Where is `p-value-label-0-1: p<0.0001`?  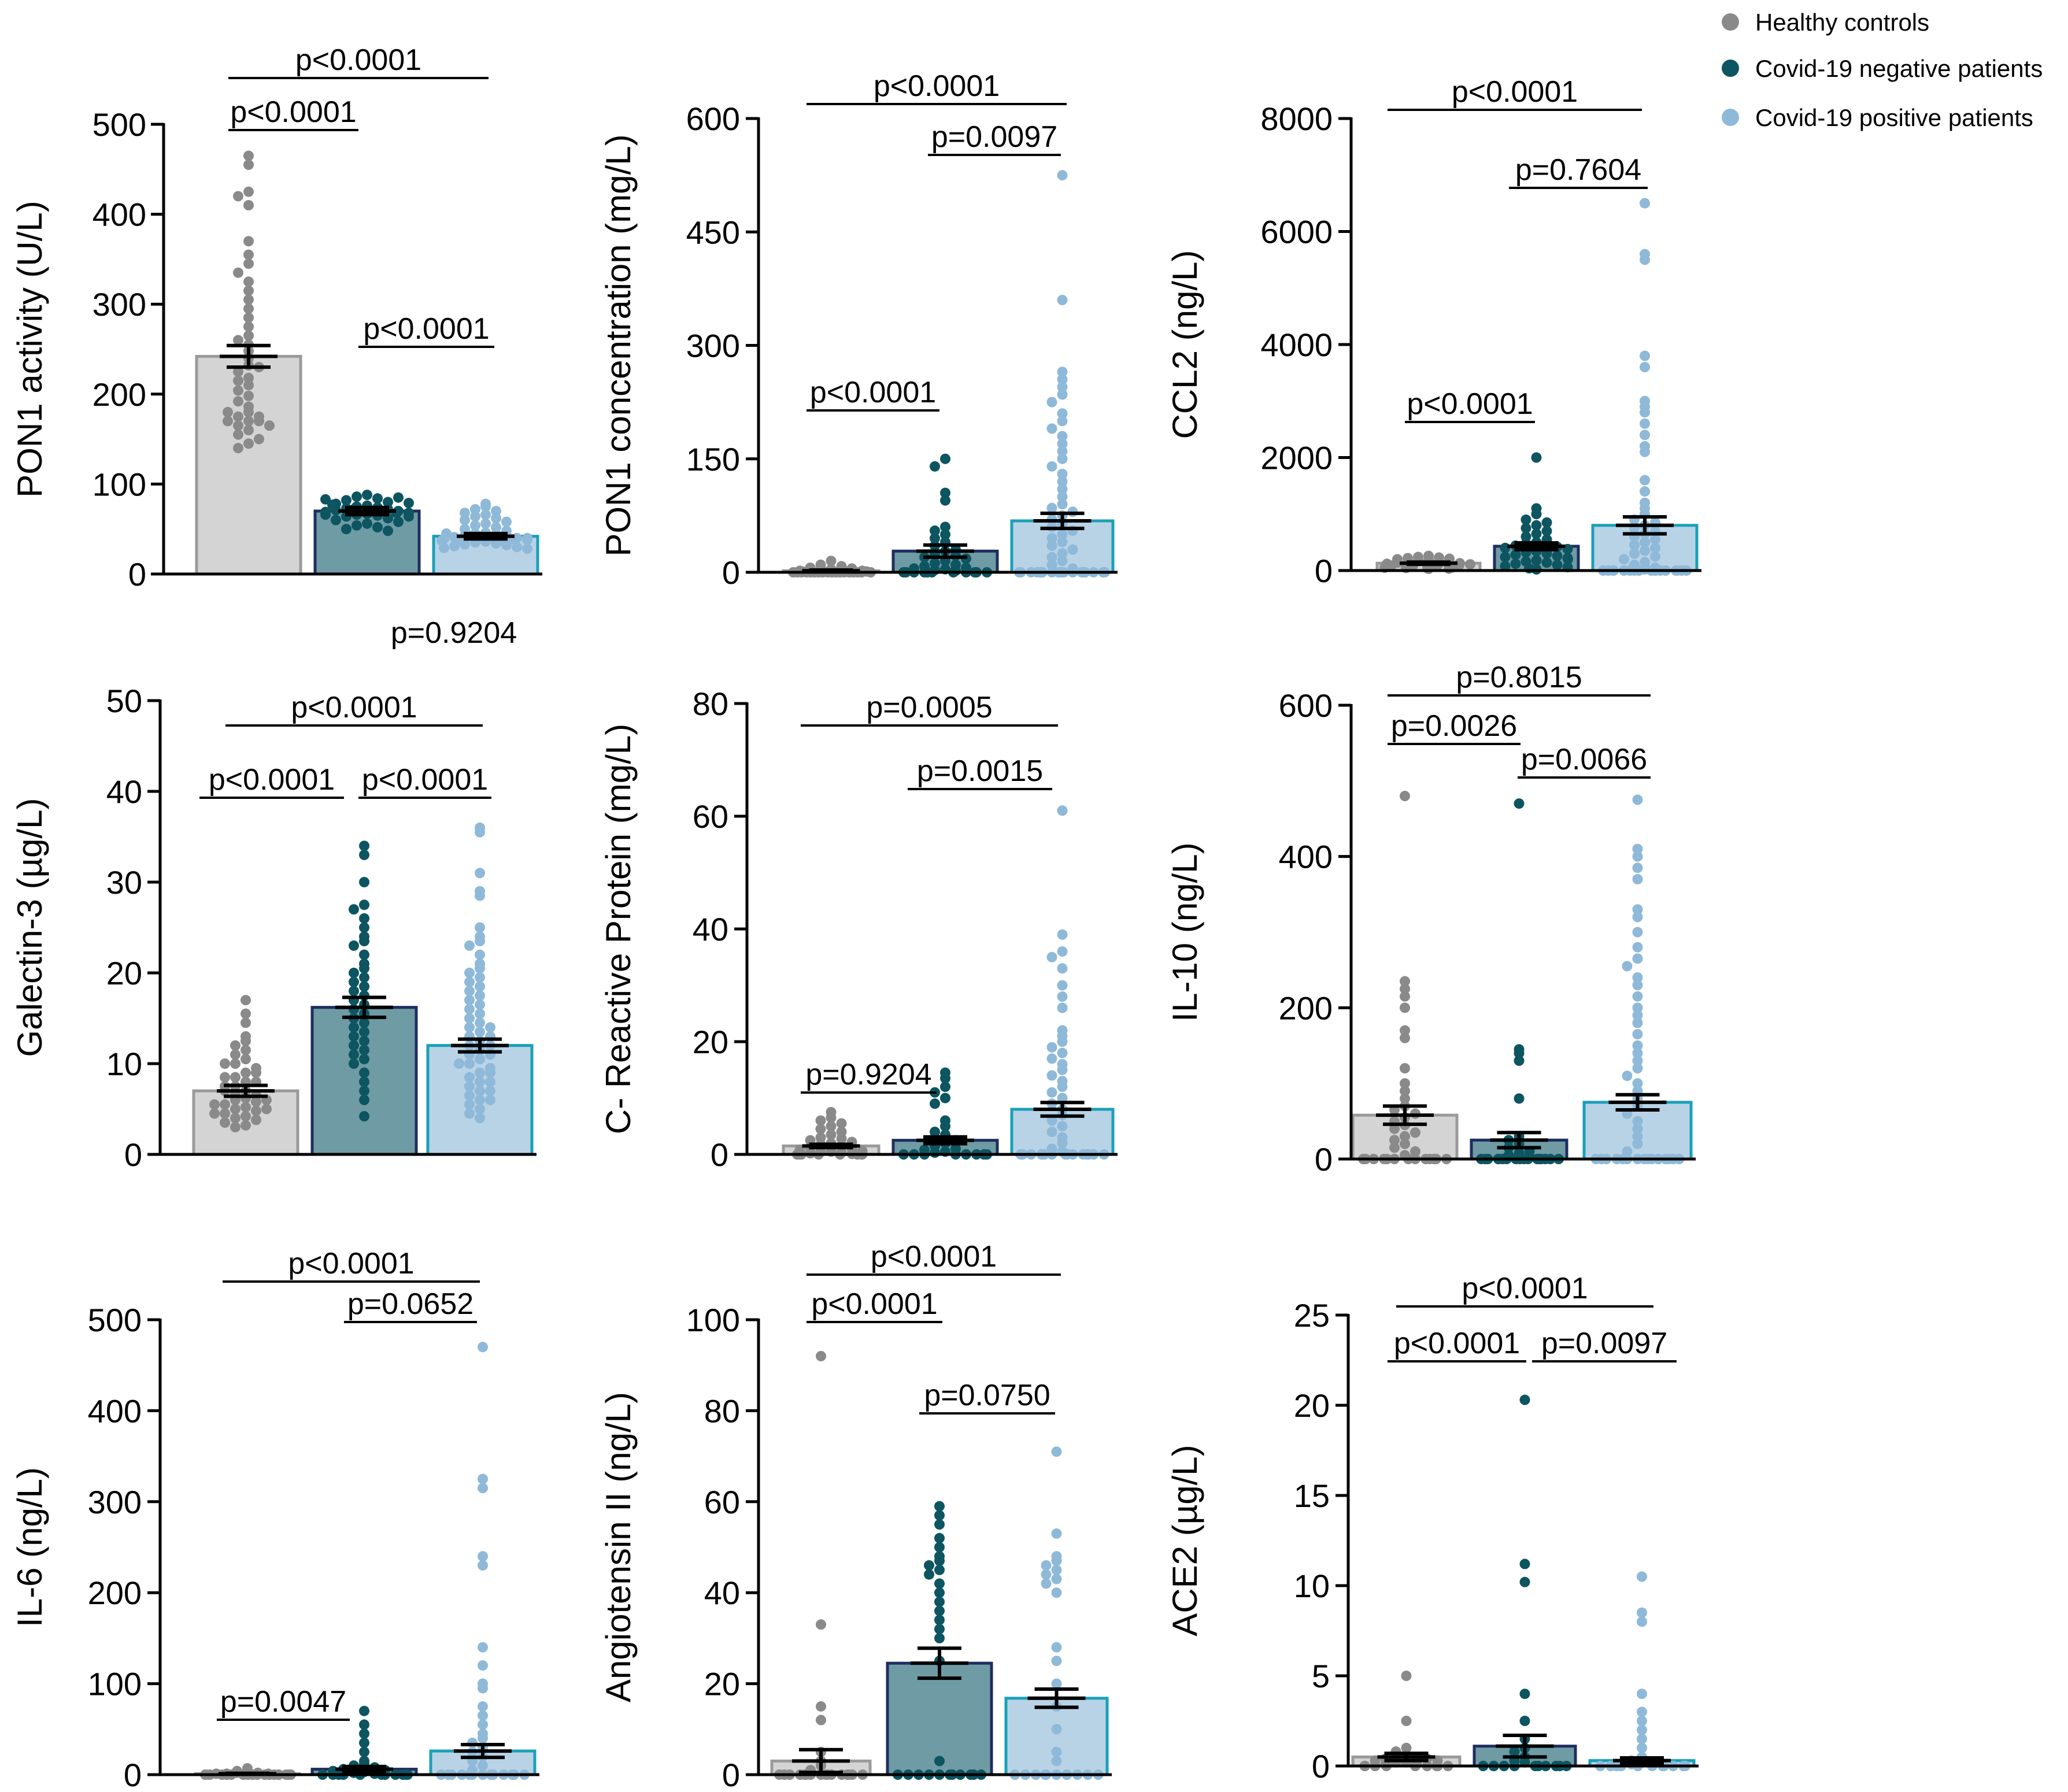 p-value-label-0-1: p<0.0001 is located at coordinates (293, 112).